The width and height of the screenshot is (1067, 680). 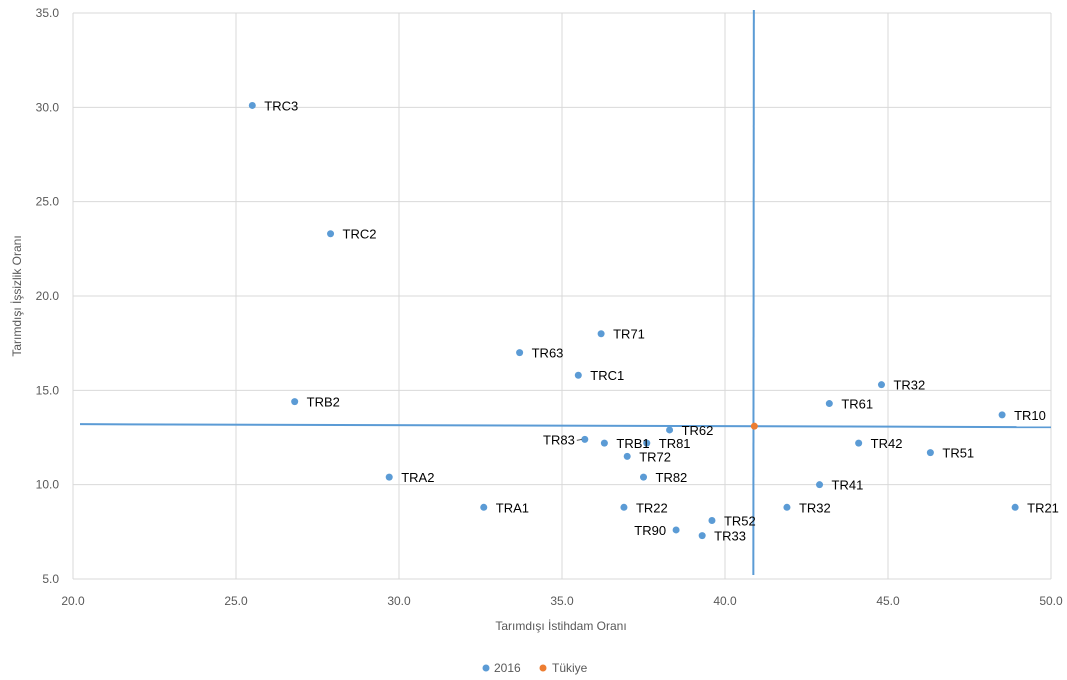 I want to click on point-label-tr72: TR72, so click(x=655, y=456).